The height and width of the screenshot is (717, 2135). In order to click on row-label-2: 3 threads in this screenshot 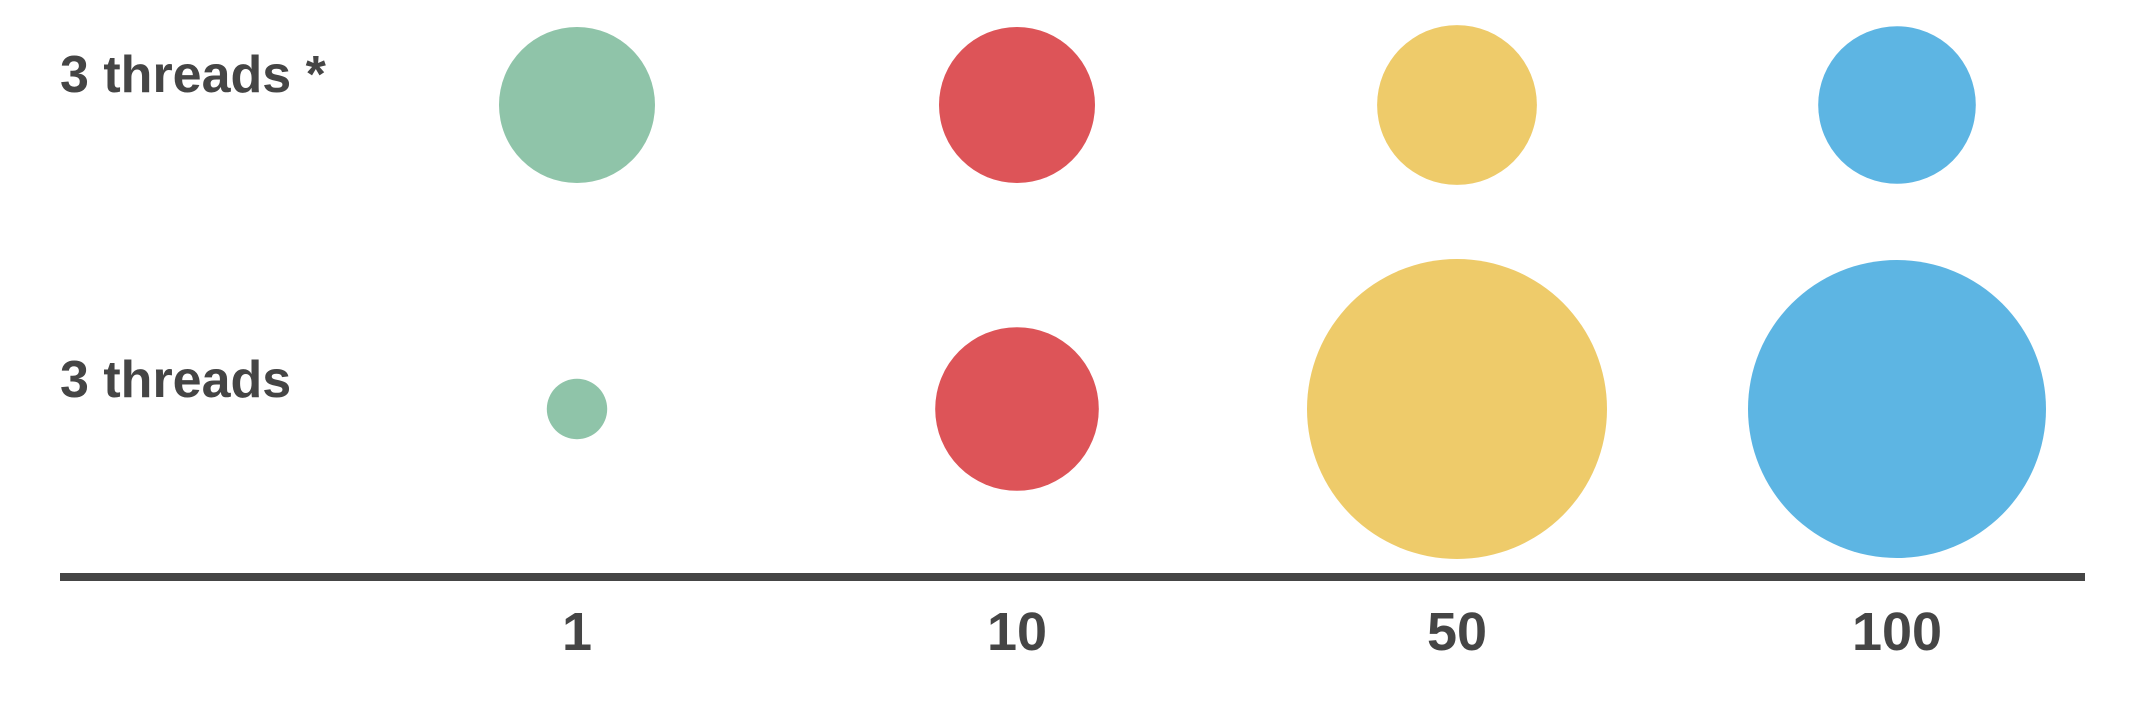, I will do `click(175, 380)`.